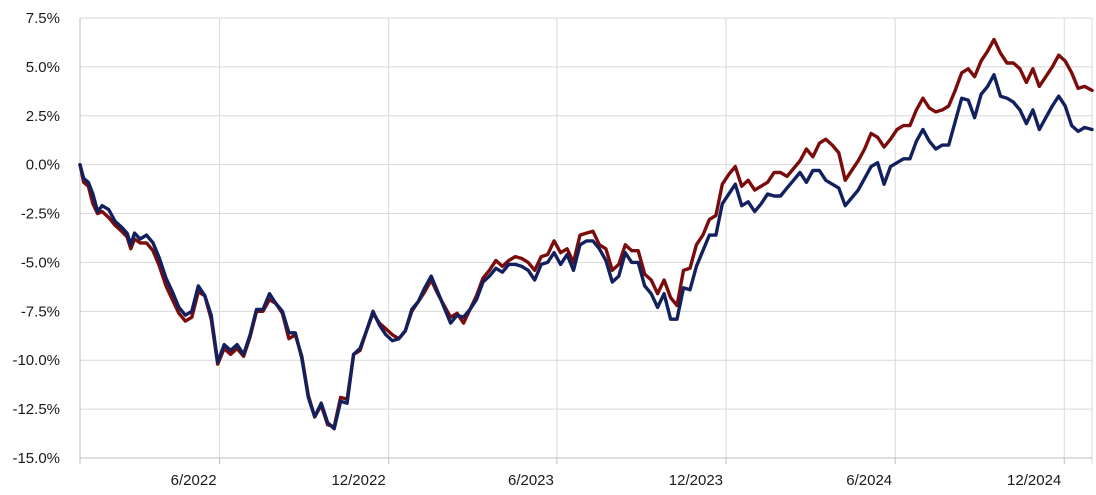 This screenshot has width=1096, height=495. What do you see at coordinates (616, 480) in the screenshot?
I see `x-tick-labels: 6/2022 12/2022 6/2023 12/2023 6/2024 12/2024` at bounding box center [616, 480].